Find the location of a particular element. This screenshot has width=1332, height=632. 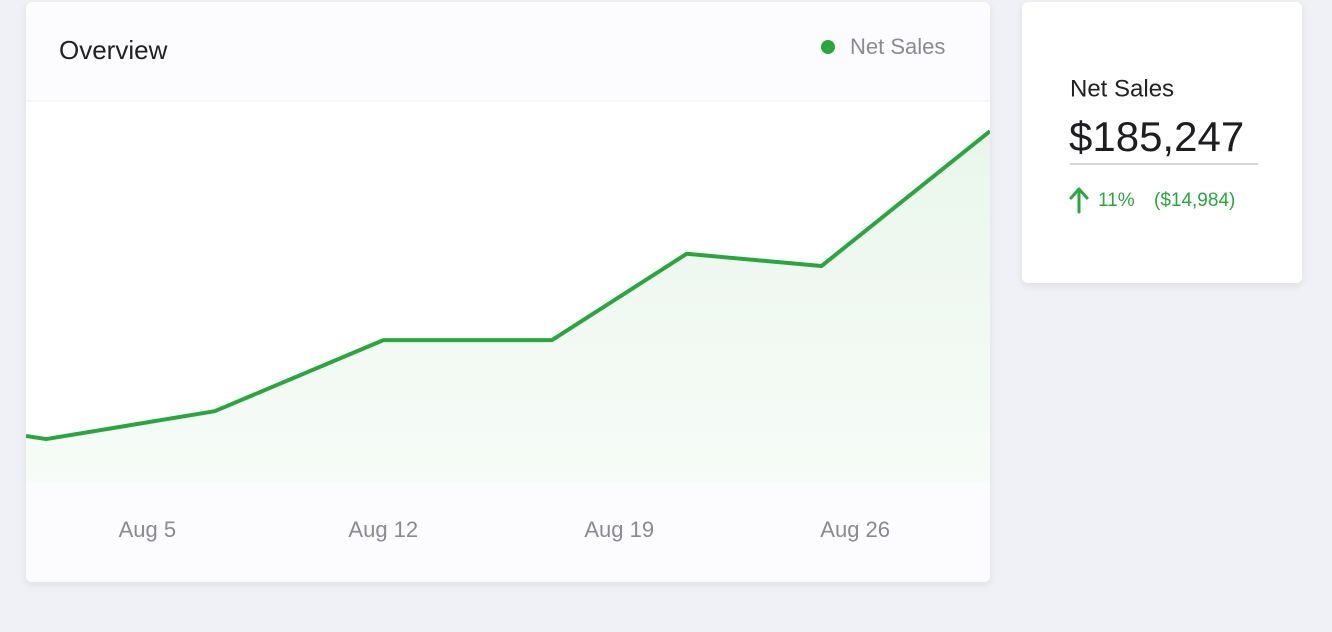

x-axis: Aug 5 Aug 12 Aug 19 Aug 26 is located at coordinates (504, 529).